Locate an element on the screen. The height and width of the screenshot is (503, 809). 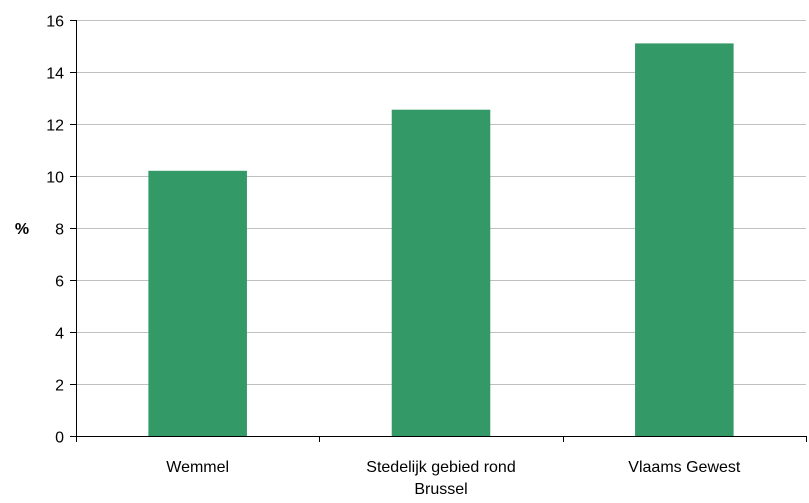
y-tick-label: 14 is located at coordinates (55, 74).